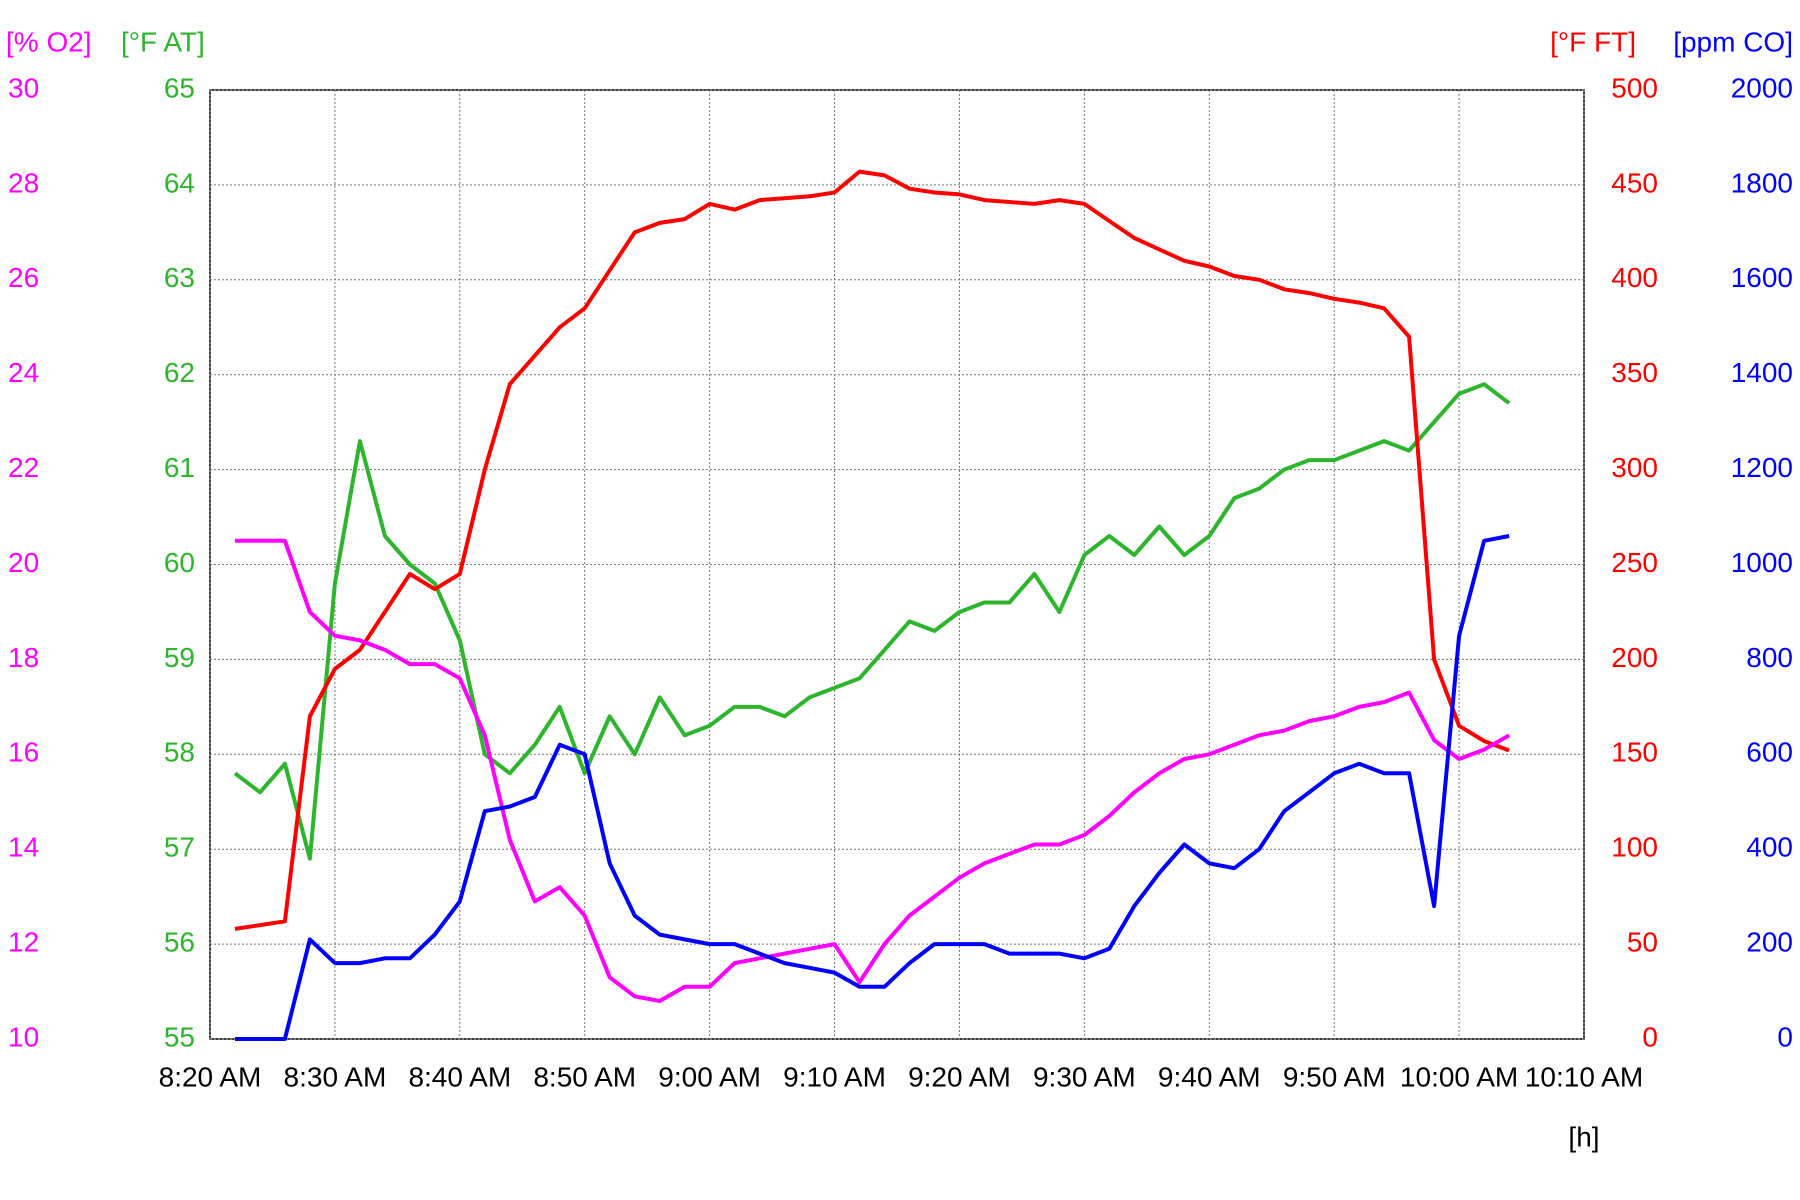  I want to click on y-tick-label: 2000, so click(1762, 87).